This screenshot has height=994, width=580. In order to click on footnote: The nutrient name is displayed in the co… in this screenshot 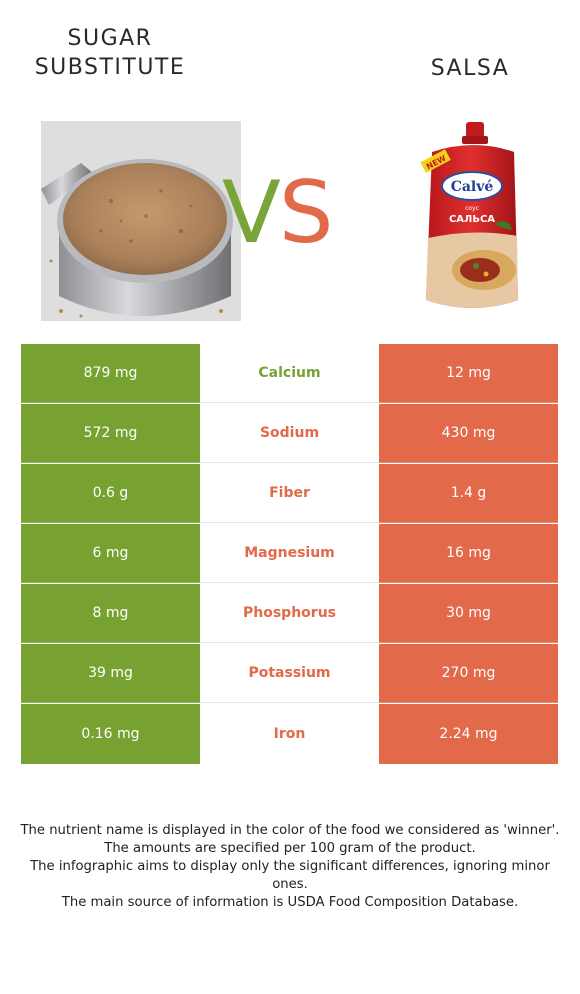, I will do `click(290, 867)`.